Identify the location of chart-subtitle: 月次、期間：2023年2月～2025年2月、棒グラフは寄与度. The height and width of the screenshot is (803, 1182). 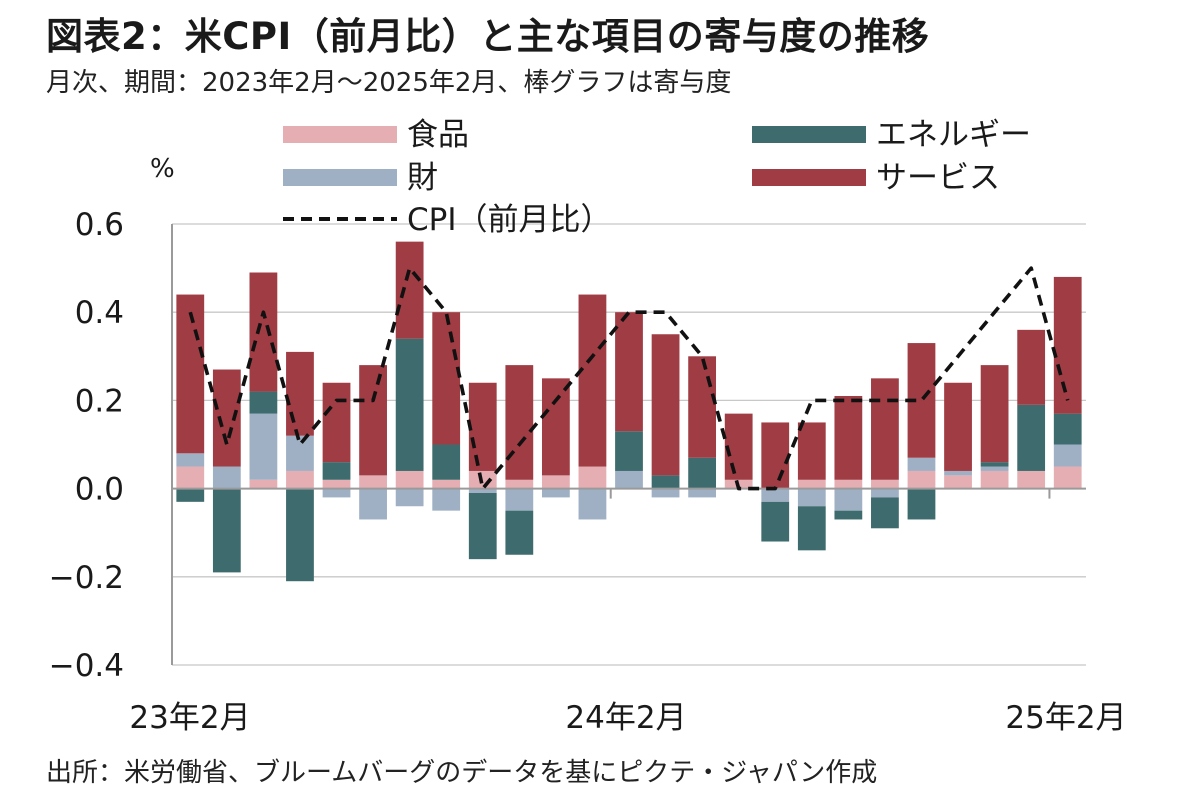
(389, 83).